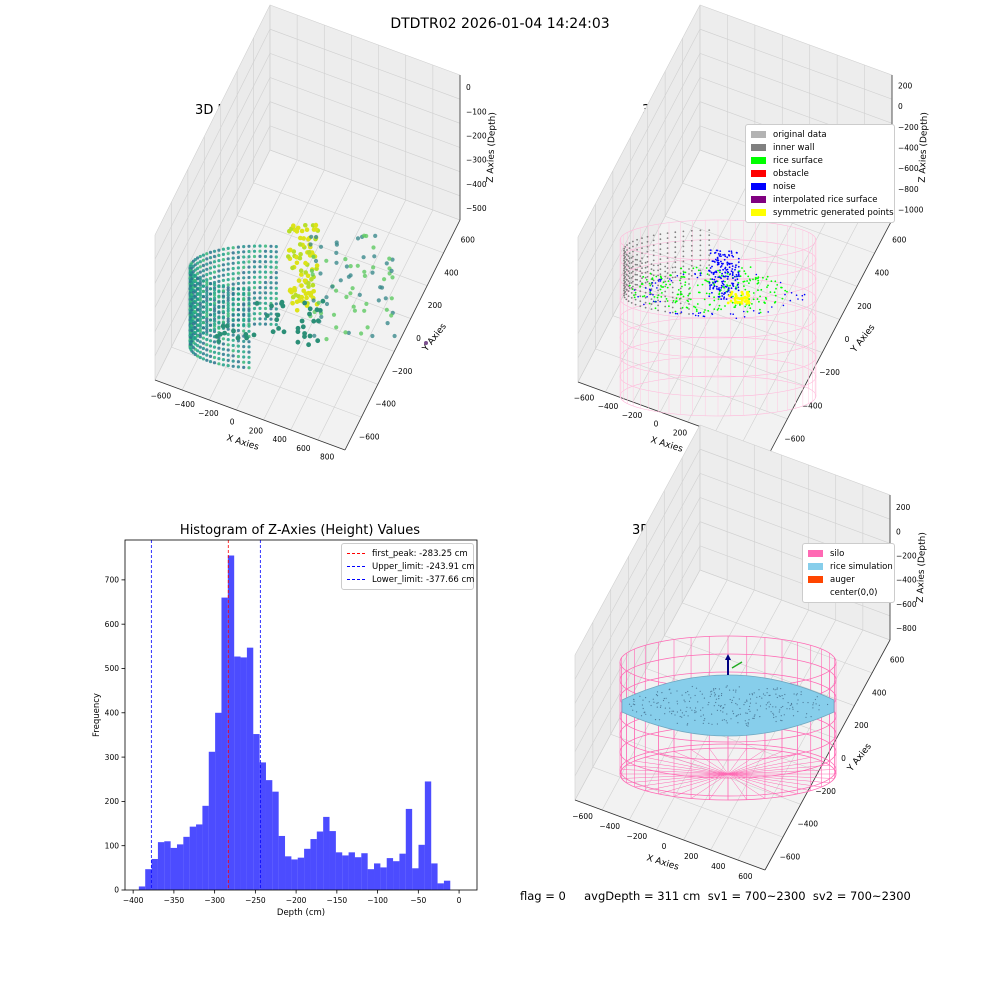  I want to click on simulation-legend: silo rice simulation auger center(0,0), so click(848, 573).